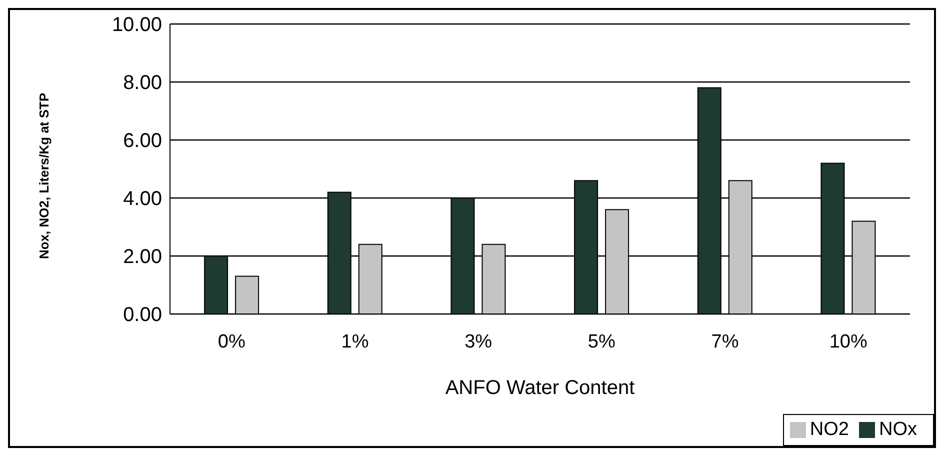 The height and width of the screenshot is (459, 946). I want to click on y-tick-label: 6.00, so click(142, 141).